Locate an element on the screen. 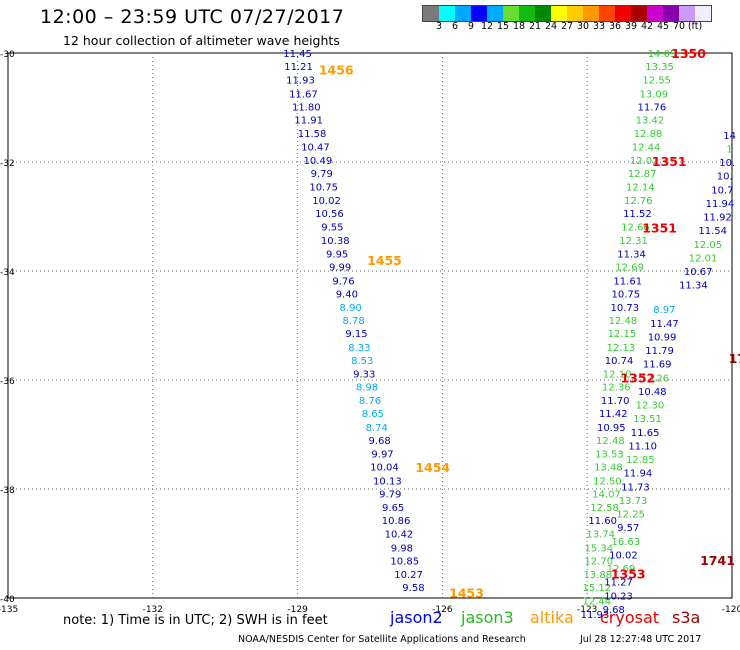 This screenshot has width=740, height=650. wave-height-label: 11.91 is located at coordinates (308, 120).